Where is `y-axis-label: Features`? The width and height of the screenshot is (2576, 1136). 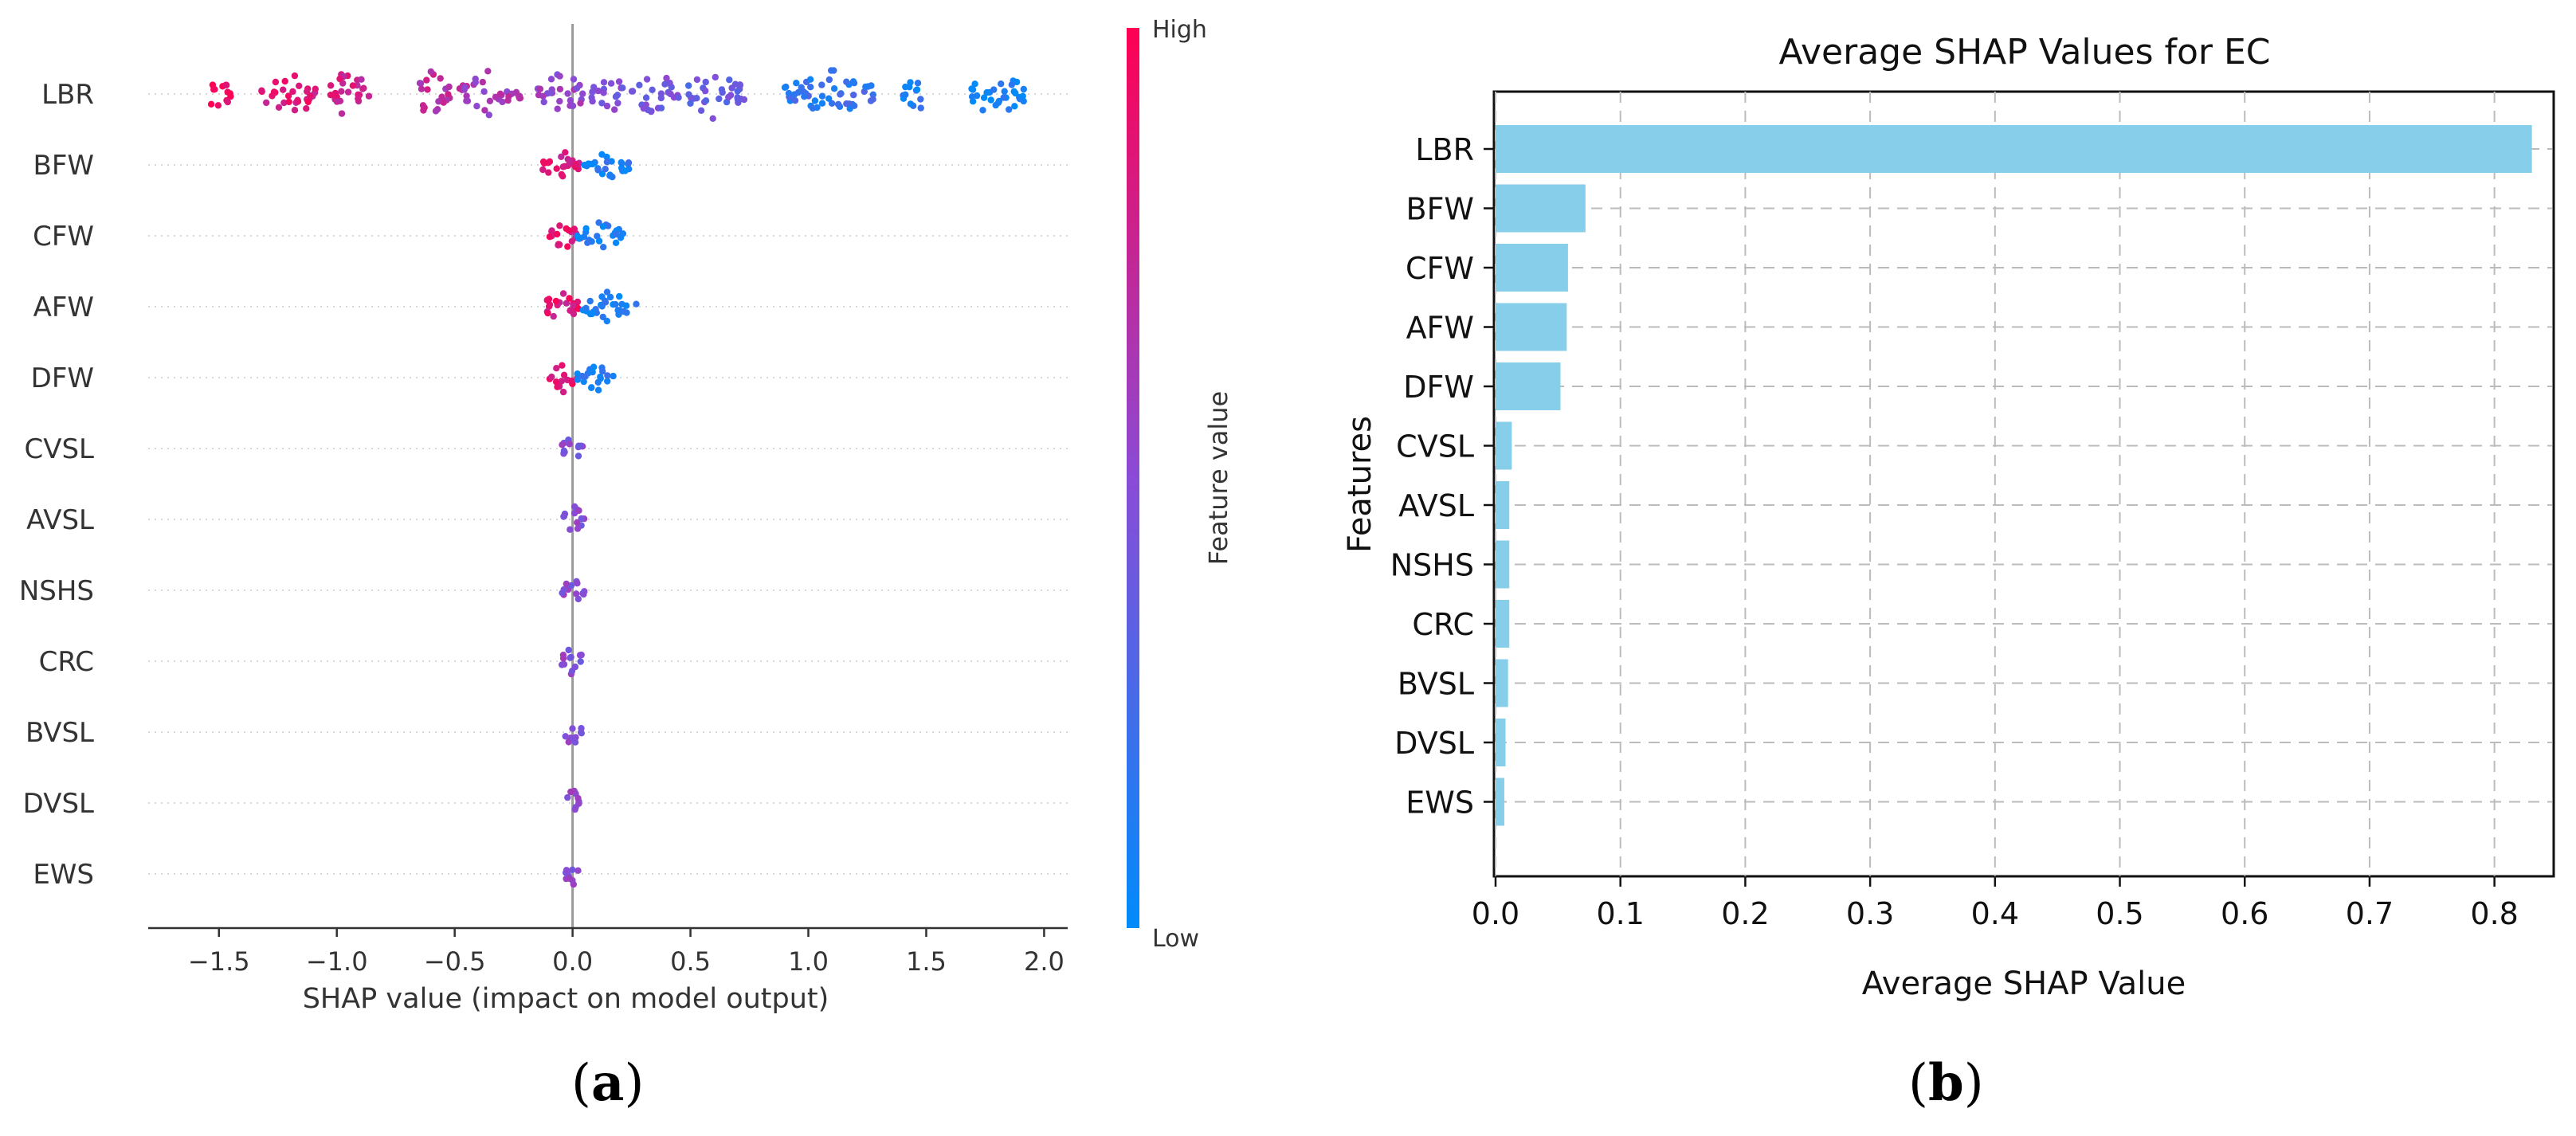 y-axis-label: Features is located at coordinates (1360, 484).